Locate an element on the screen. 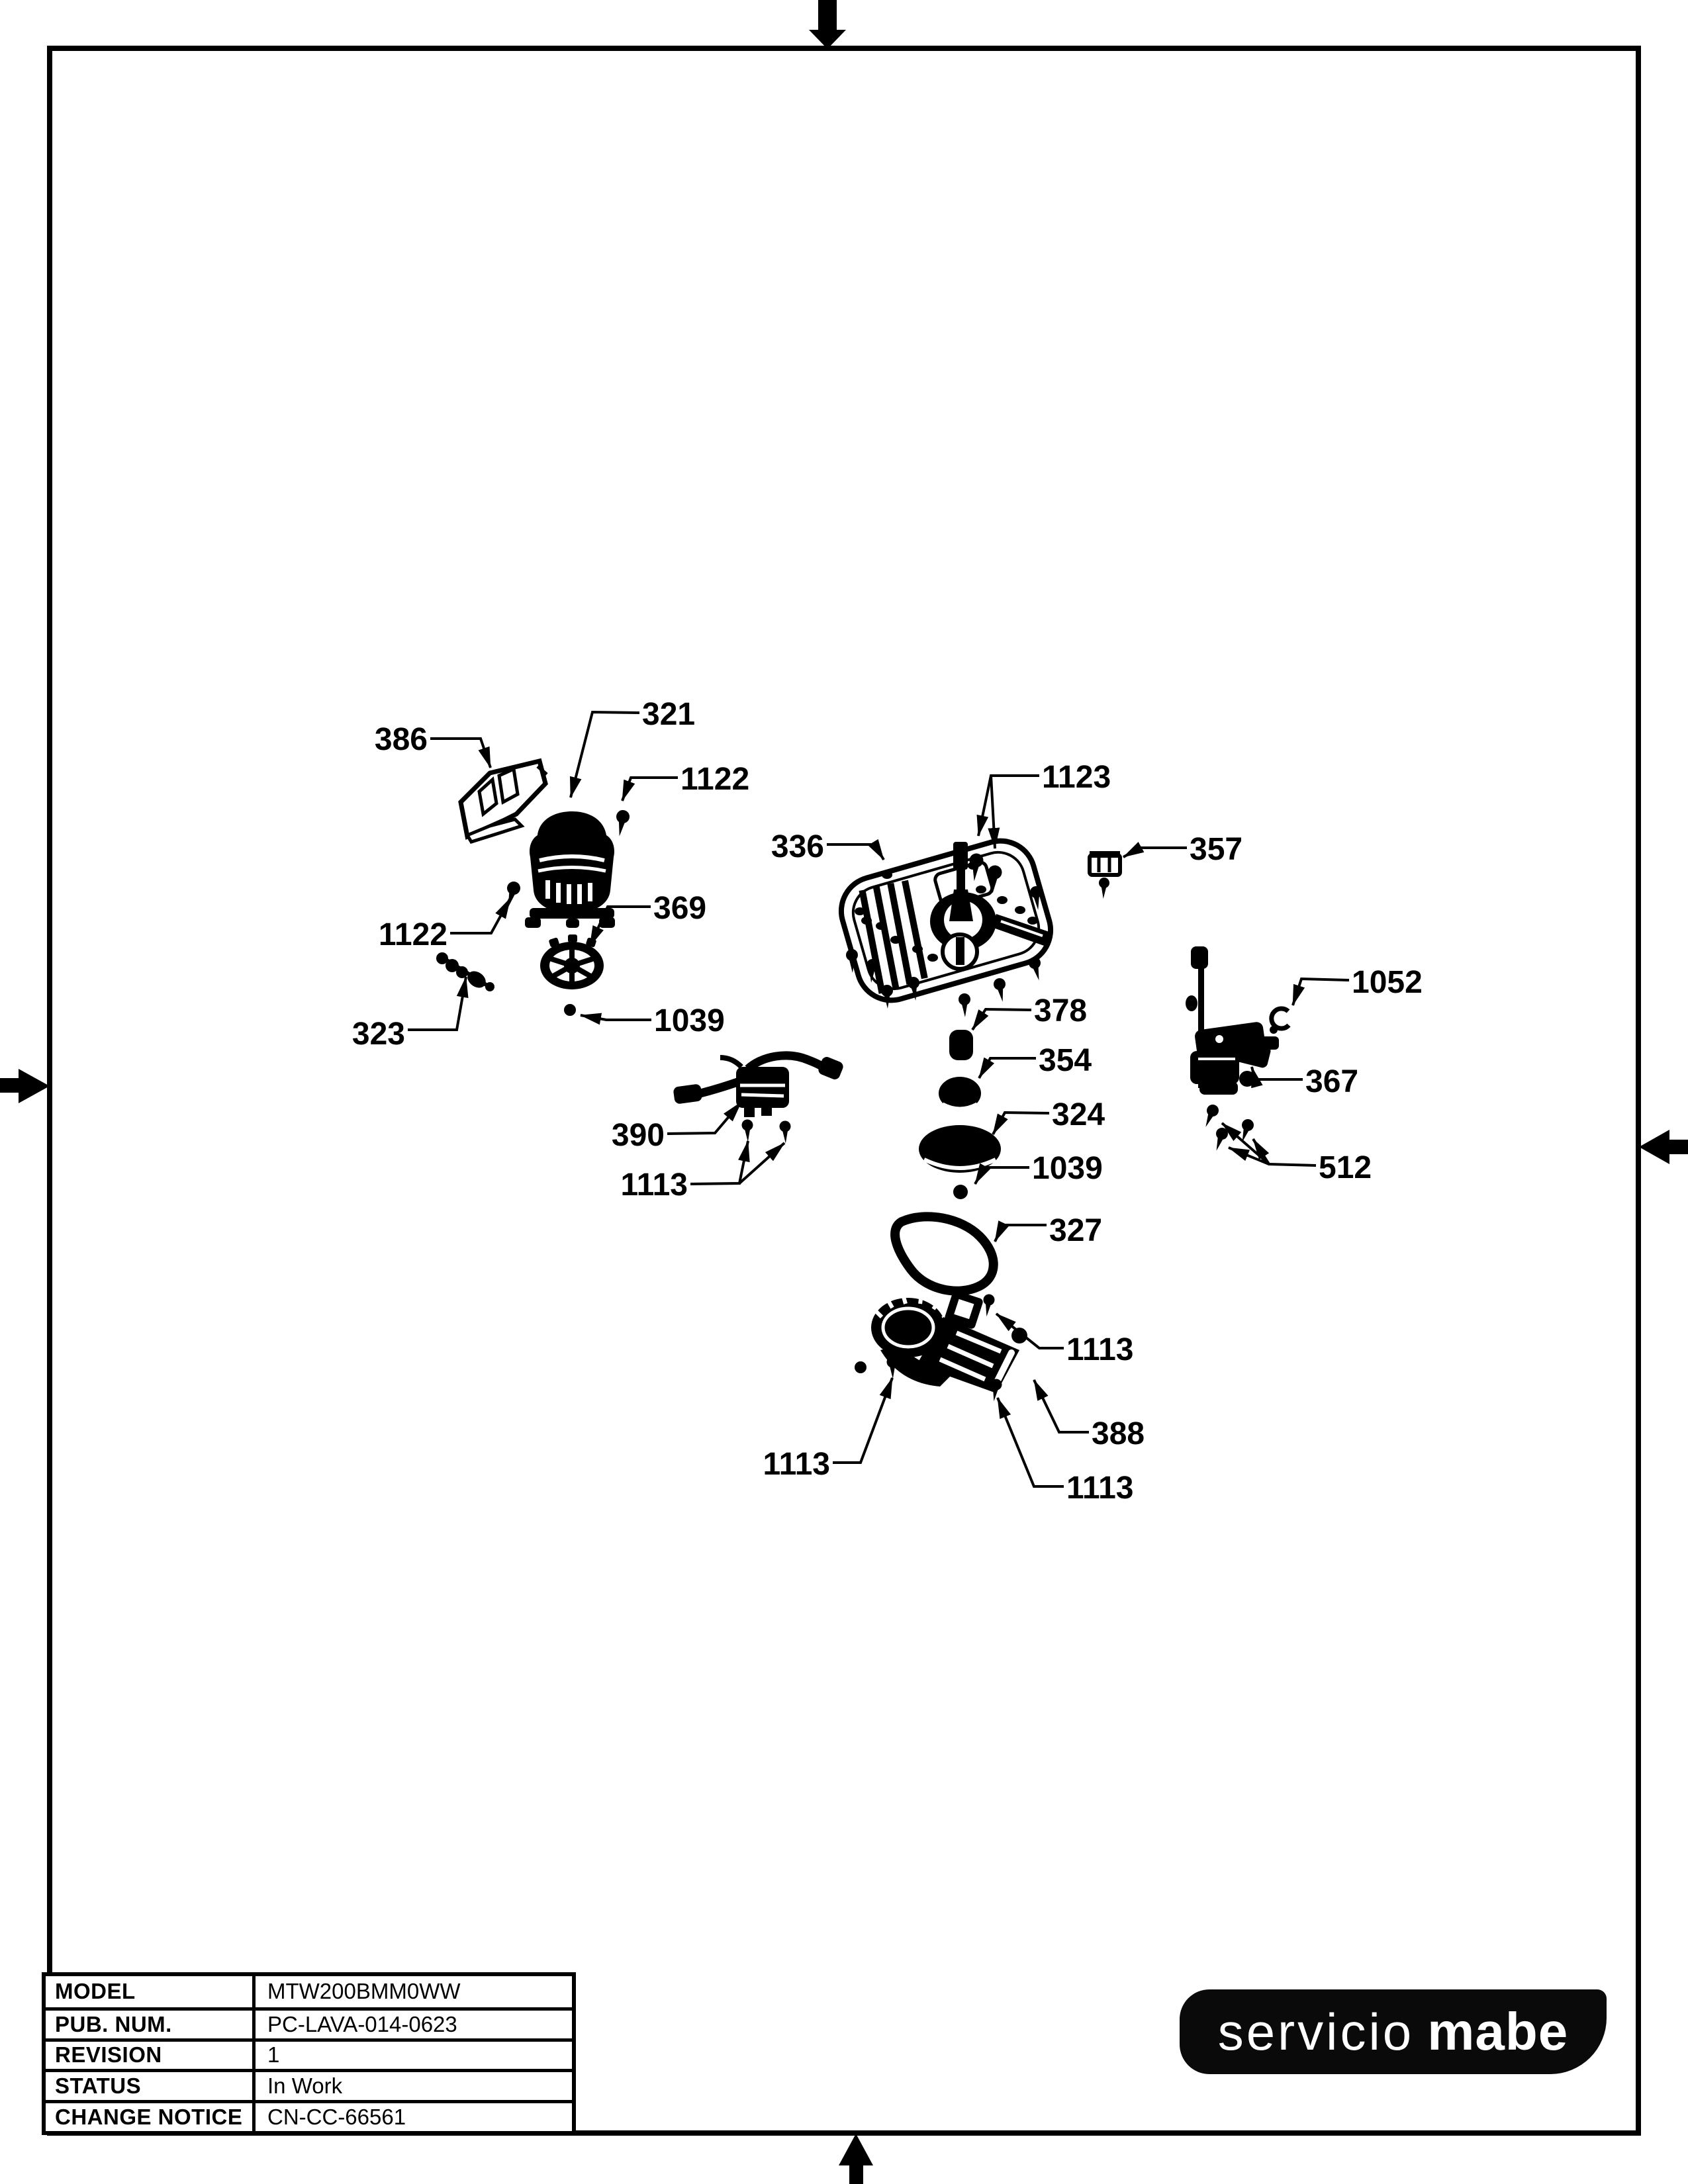 The height and width of the screenshot is (2184, 1688). part-1039-ball-mid is located at coordinates (960, 1192).